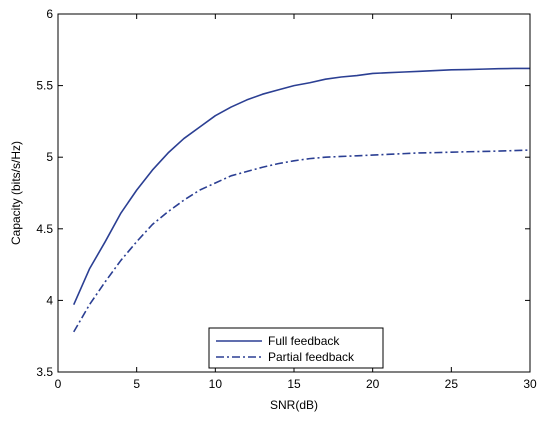 The image size is (543, 427). I want to click on y-tick-label: 4, so click(49, 300).